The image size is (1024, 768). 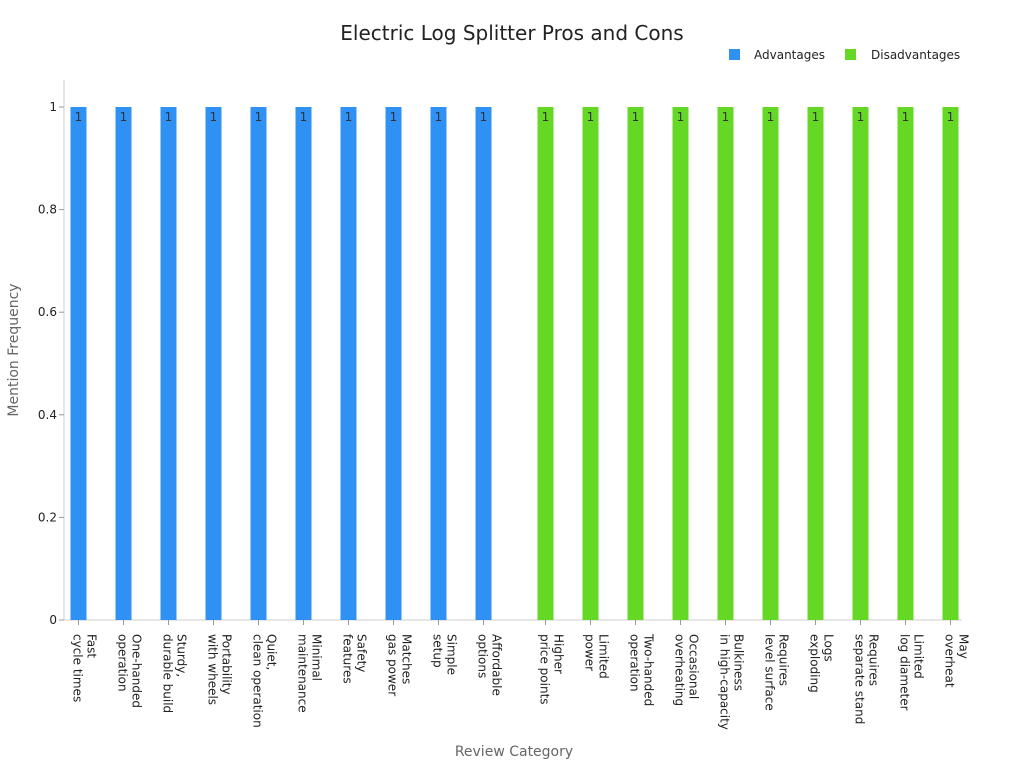 What do you see at coordinates (438, 651) in the screenshot?
I see `category-label: setup` at bounding box center [438, 651].